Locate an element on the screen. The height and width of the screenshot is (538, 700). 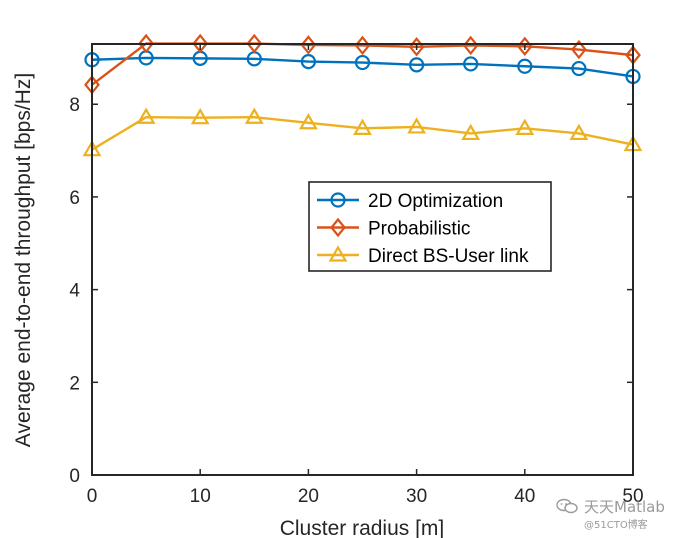
series-direct-bs-user-link is located at coordinates (362, 132).